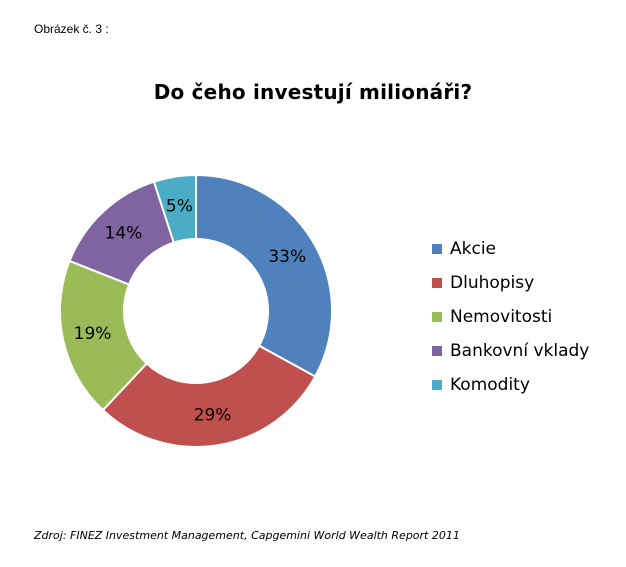 The width and height of the screenshot is (626, 567). What do you see at coordinates (264, 275) in the screenshot?
I see `slice-akcie` at bounding box center [264, 275].